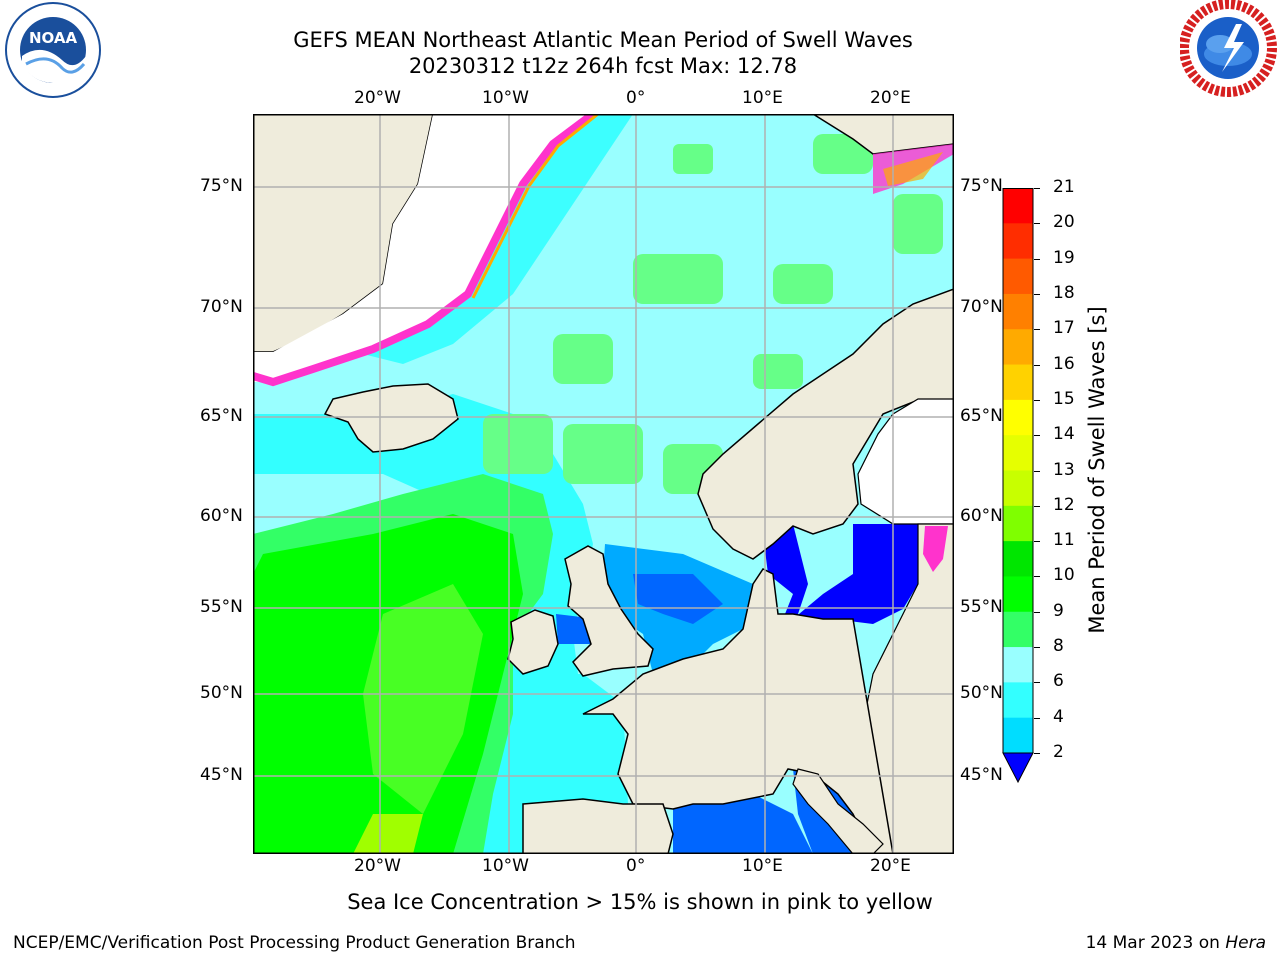 The image size is (1280, 960). I want to click on lat-label-left-55n: 55°N, so click(221, 607).